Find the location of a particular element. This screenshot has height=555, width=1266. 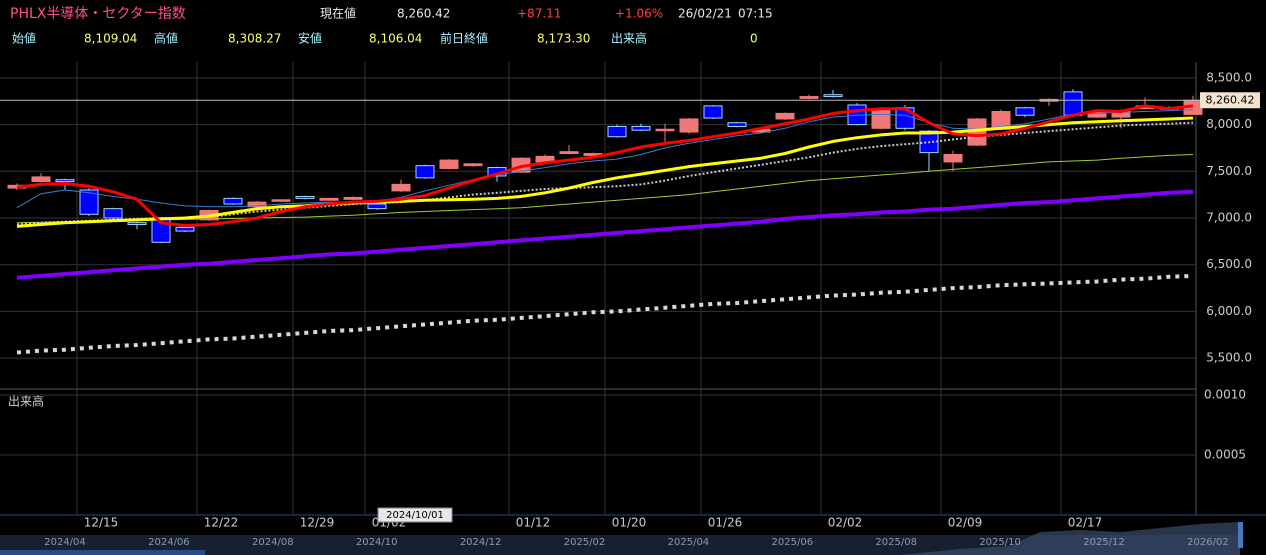

value: 8,106.04 is located at coordinates (395, 39).